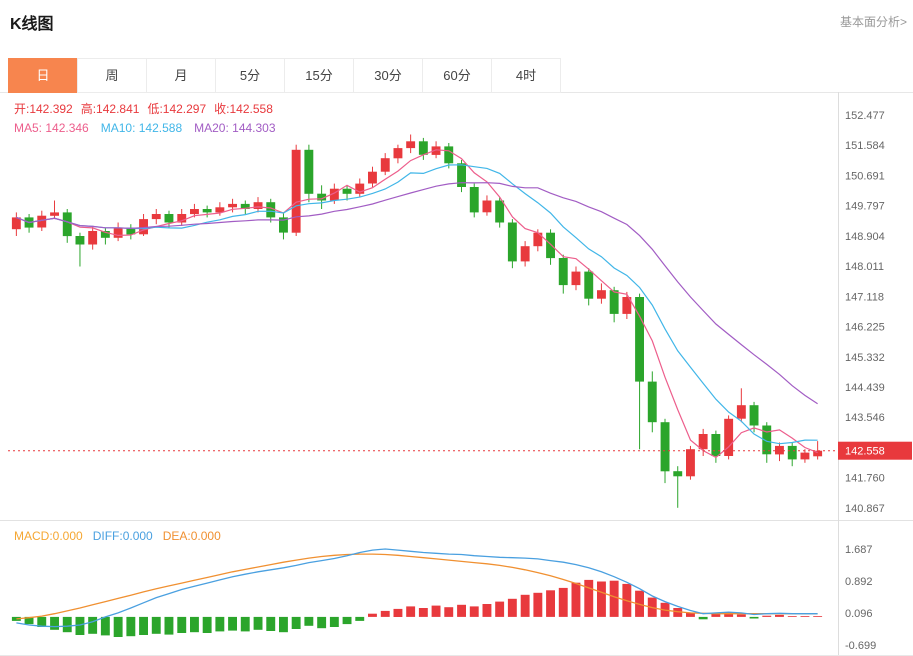 Image resolution: width=913 pixels, height=656 pixels. I want to click on y-axis-tick-label: 146.225, so click(865, 328).